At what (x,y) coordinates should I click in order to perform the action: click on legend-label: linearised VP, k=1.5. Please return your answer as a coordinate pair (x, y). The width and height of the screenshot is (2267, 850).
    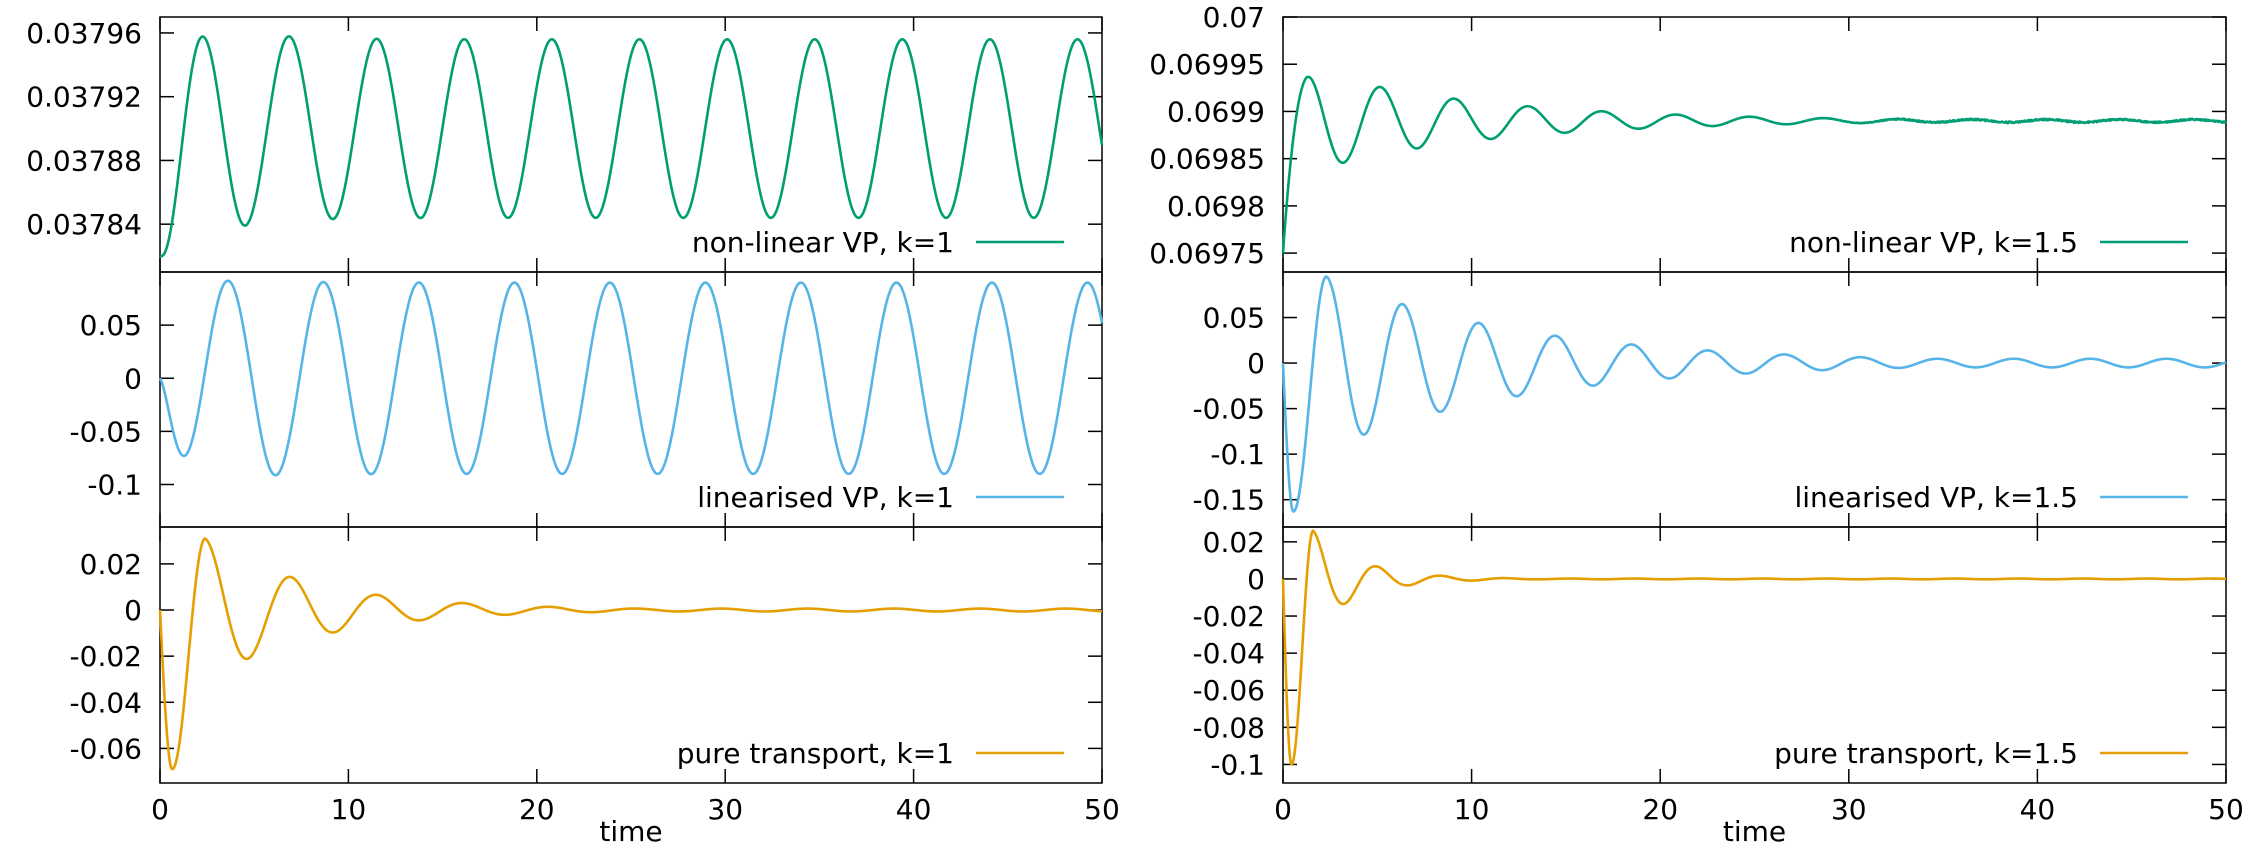
    Looking at the image, I should click on (1936, 497).